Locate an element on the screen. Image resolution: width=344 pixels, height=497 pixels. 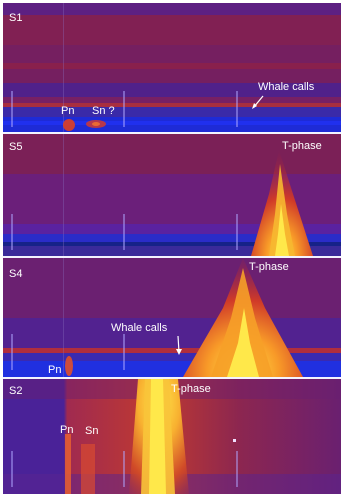
annotation-whale-calls-s4: Whale calls is located at coordinates (139, 328).